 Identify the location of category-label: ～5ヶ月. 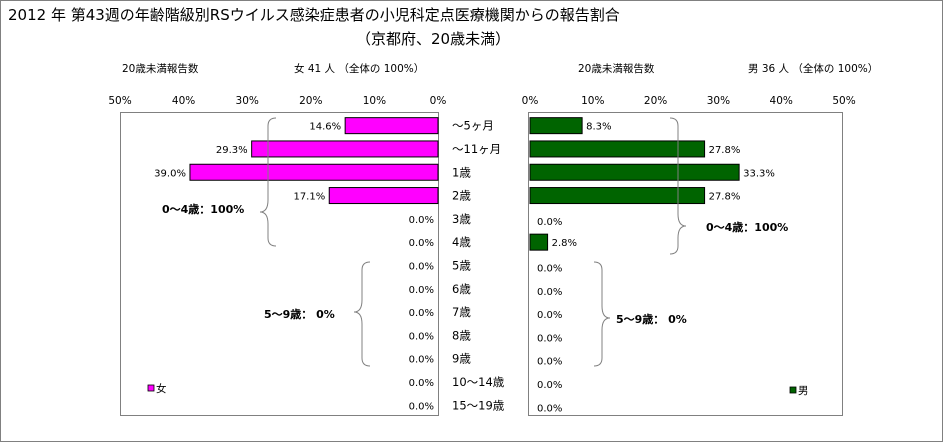
(473, 126).